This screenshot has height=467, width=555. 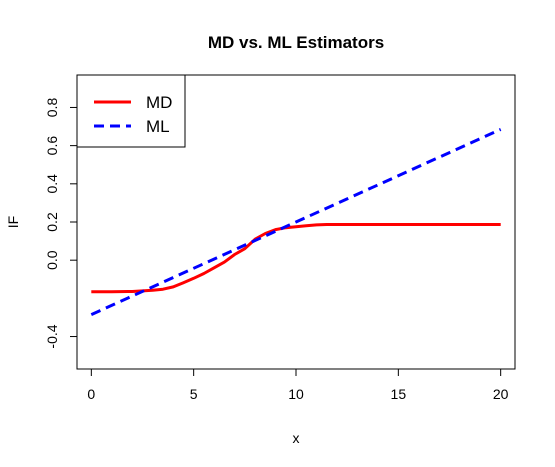 I want to click on y-axis-label: IF, so click(x=13, y=222).